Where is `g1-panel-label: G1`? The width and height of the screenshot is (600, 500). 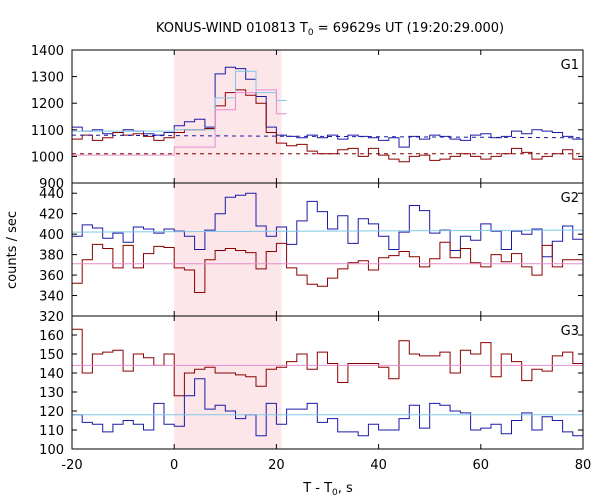
g1-panel-label: G1 is located at coordinates (570, 65).